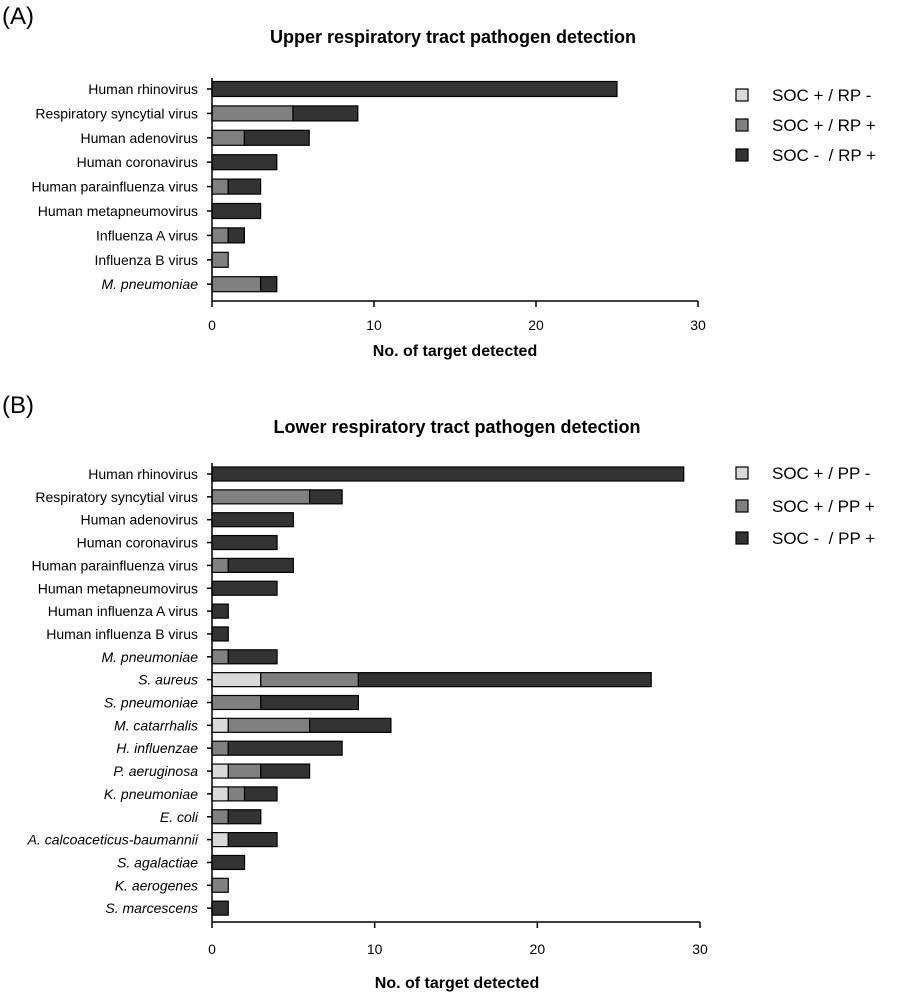 This screenshot has width=900, height=995. Describe the element at coordinates (244, 542) in the screenshot. I see `panel-b-bar-human-coronavirus-soc-pp` at that location.